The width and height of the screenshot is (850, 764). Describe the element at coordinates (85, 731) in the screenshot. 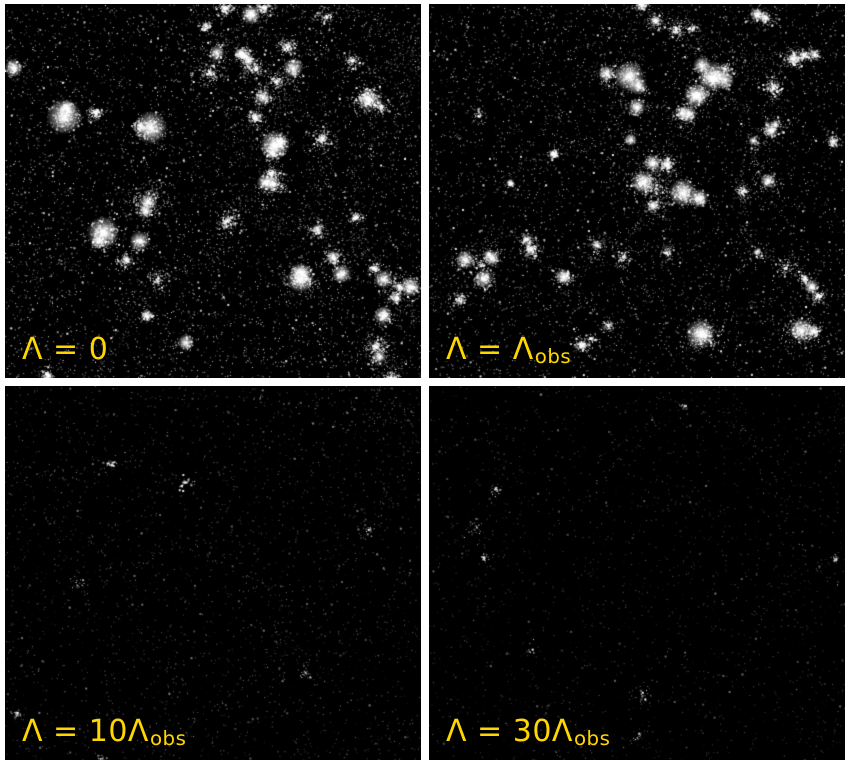

I see `panel-label-main: Λ = 10Λ` at that location.